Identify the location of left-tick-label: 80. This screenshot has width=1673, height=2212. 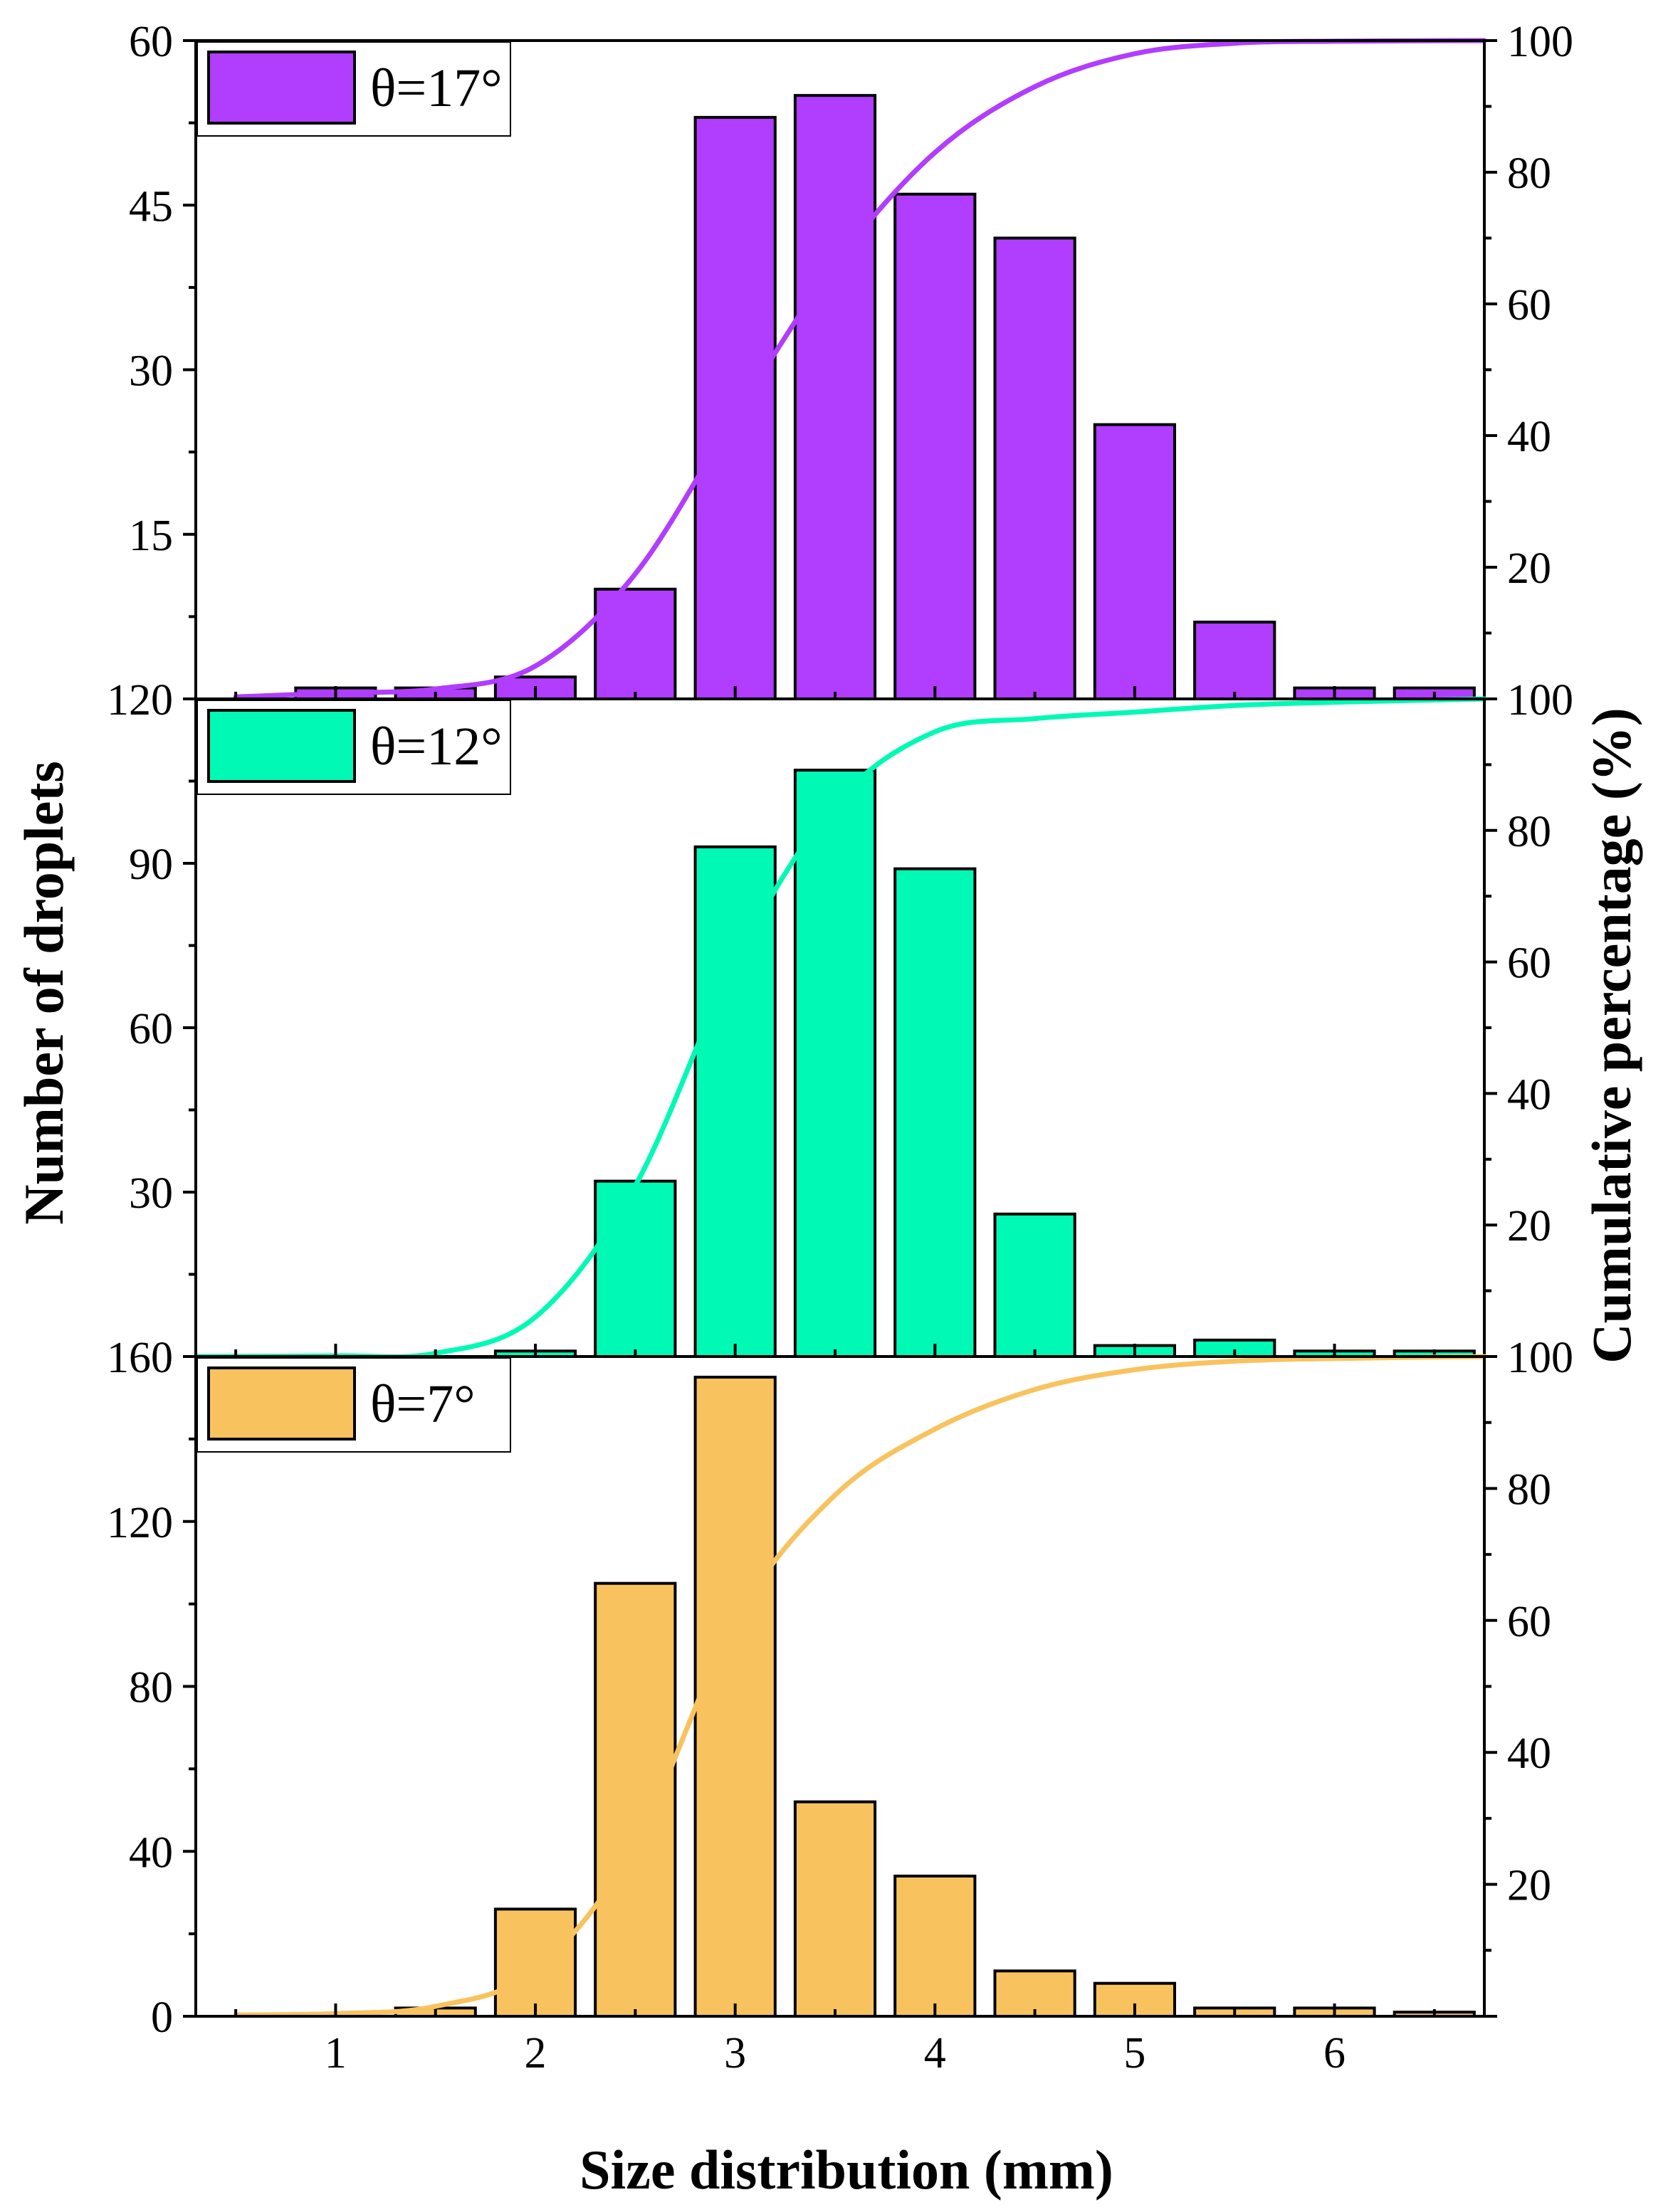
(151, 1688).